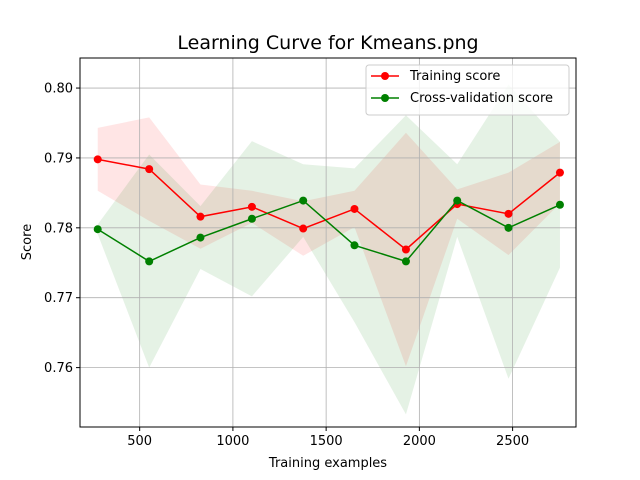 The height and width of the screenshot is (480, 640). I want to click on y-axis-label: Score, so click(27, 242).